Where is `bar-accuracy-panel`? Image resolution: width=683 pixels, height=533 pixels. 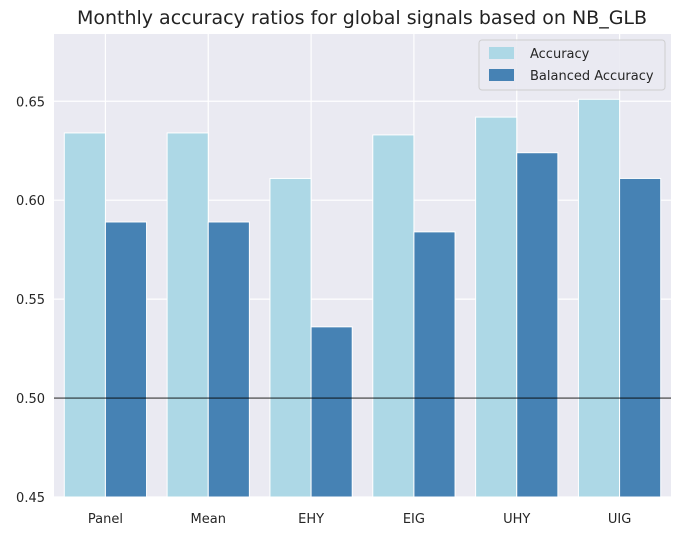
bar-accuracy-panel is located at coordinates (84, 315).